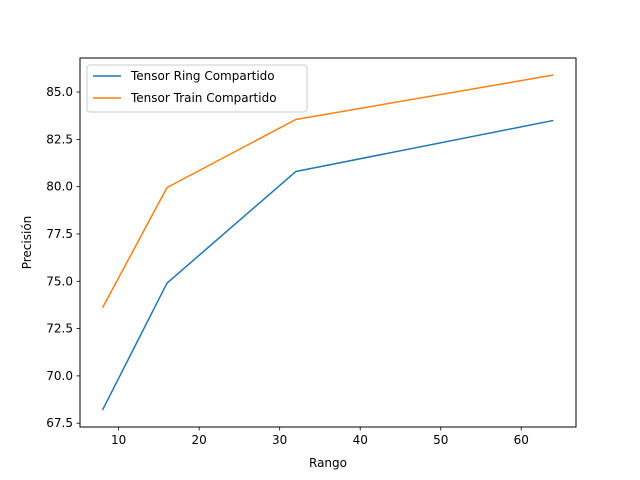 This screenshot has height=480, width=640. What do you see at coordinates (59, 423) in the screenshot?
I see `y-tick-label: 67.5` at bounding box center [59, 423].